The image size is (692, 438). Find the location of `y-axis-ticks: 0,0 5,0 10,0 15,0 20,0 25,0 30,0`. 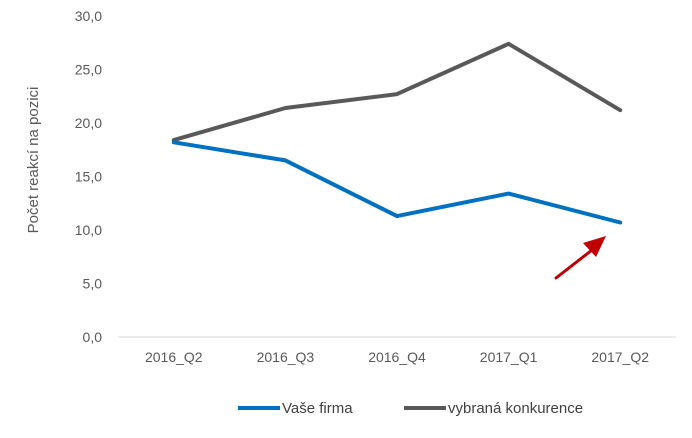

y-axis-ticks: 0,0 5,0 10,0 15,0 20,0 25,0 30,0 is located at coordinates (88, 176).